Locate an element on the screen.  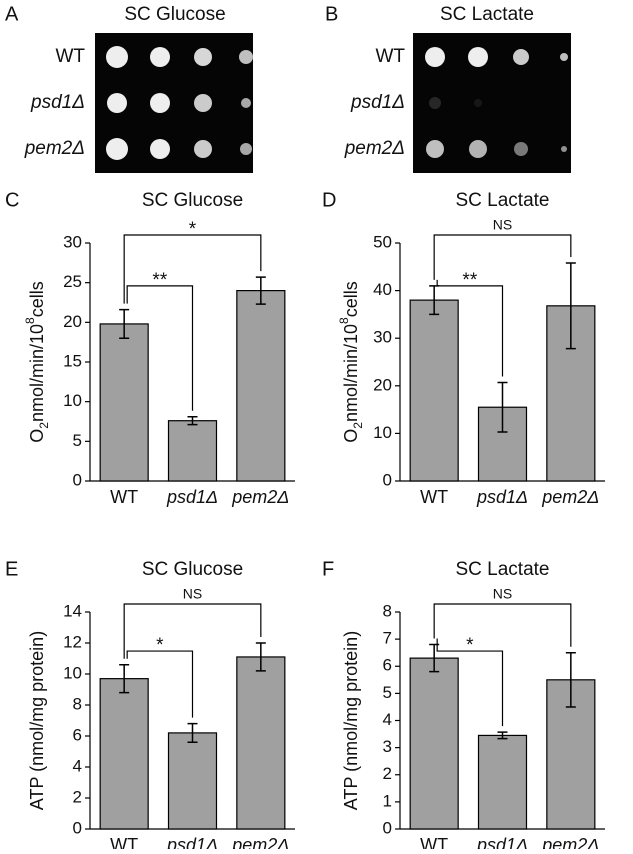
panel-label: B is located at coordinates (331, 14).